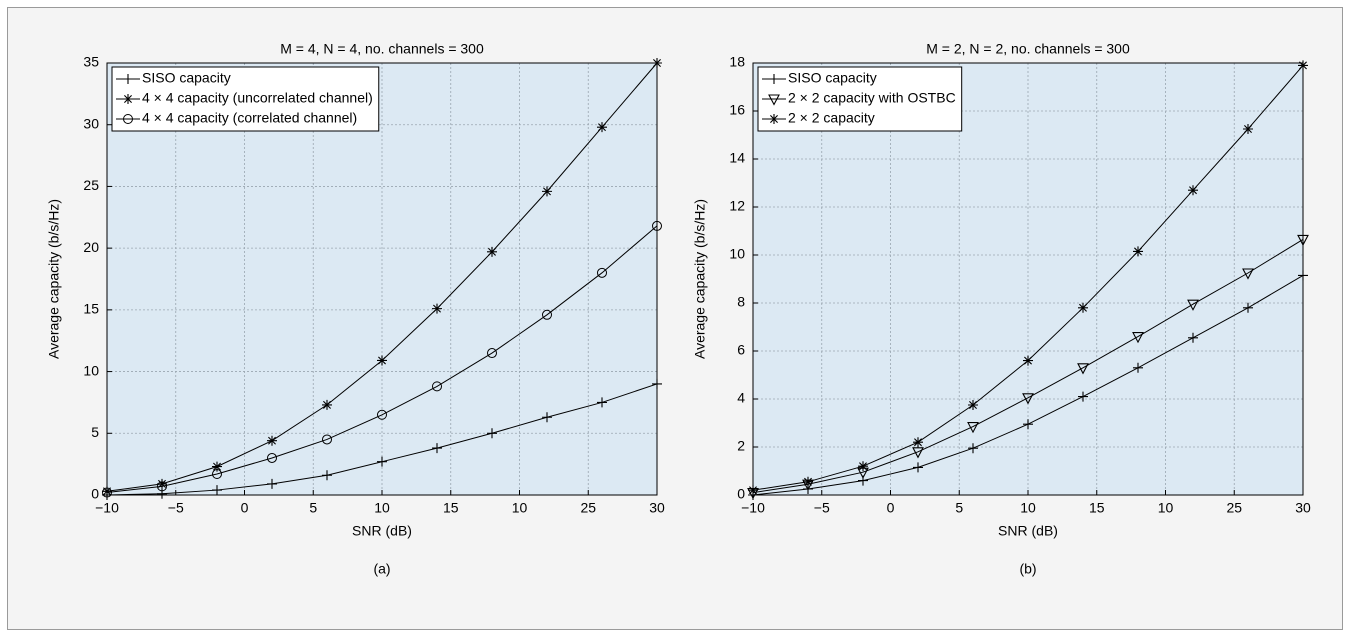 Image resolution: width=1350 pixels, height=637 pixels. Describe the element at coordinates (91, 247) in the screenshot. I see `y-tick-label: 20` at that location.